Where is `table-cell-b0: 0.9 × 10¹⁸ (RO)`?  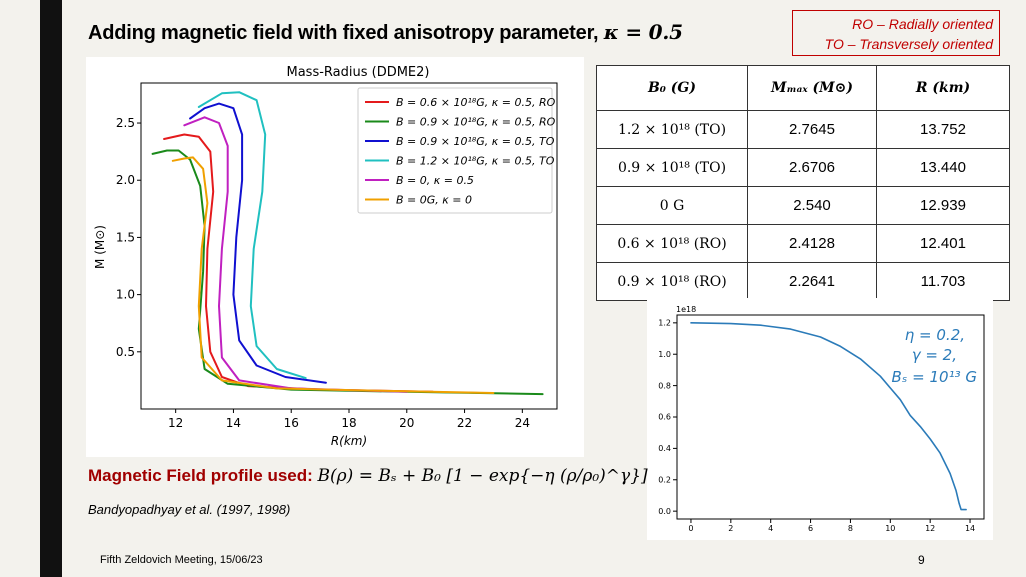 table-cell-b0: 0.9 × 10¹⁸ (RO) is located at coordinates (672, 281).